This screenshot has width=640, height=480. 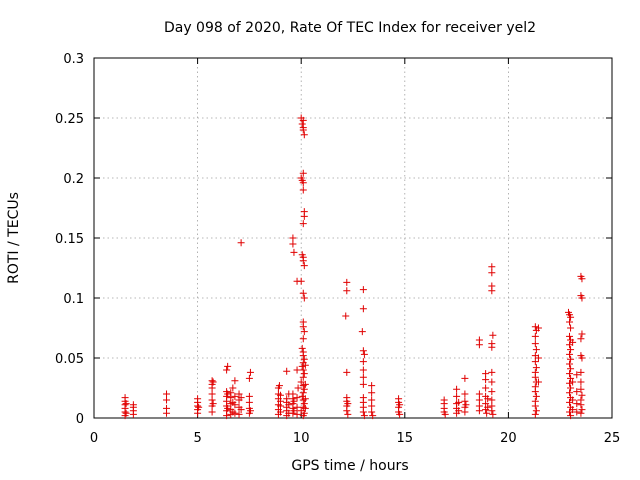 I want to click on x-tick-label: 25, so click(x=612, y=438).